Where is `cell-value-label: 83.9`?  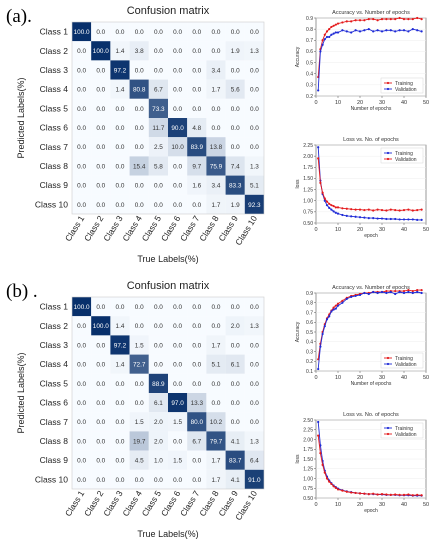 cell-value-label: 83.9 is located at coordinates (197, 147).